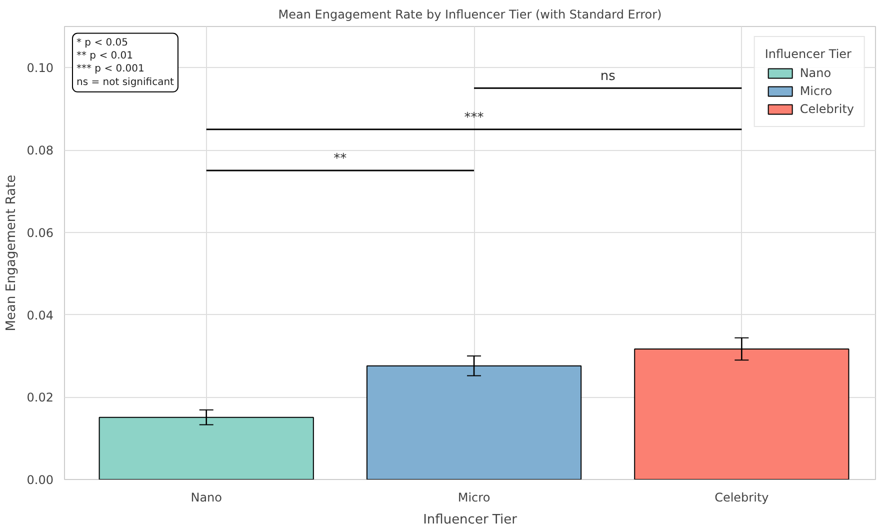 This screenshot has height=531, width=881. What do you see at coordinates (741, 497) in the screenshot?
I see `x-tick-label: Celebrity` at bounding box center [741, 497].